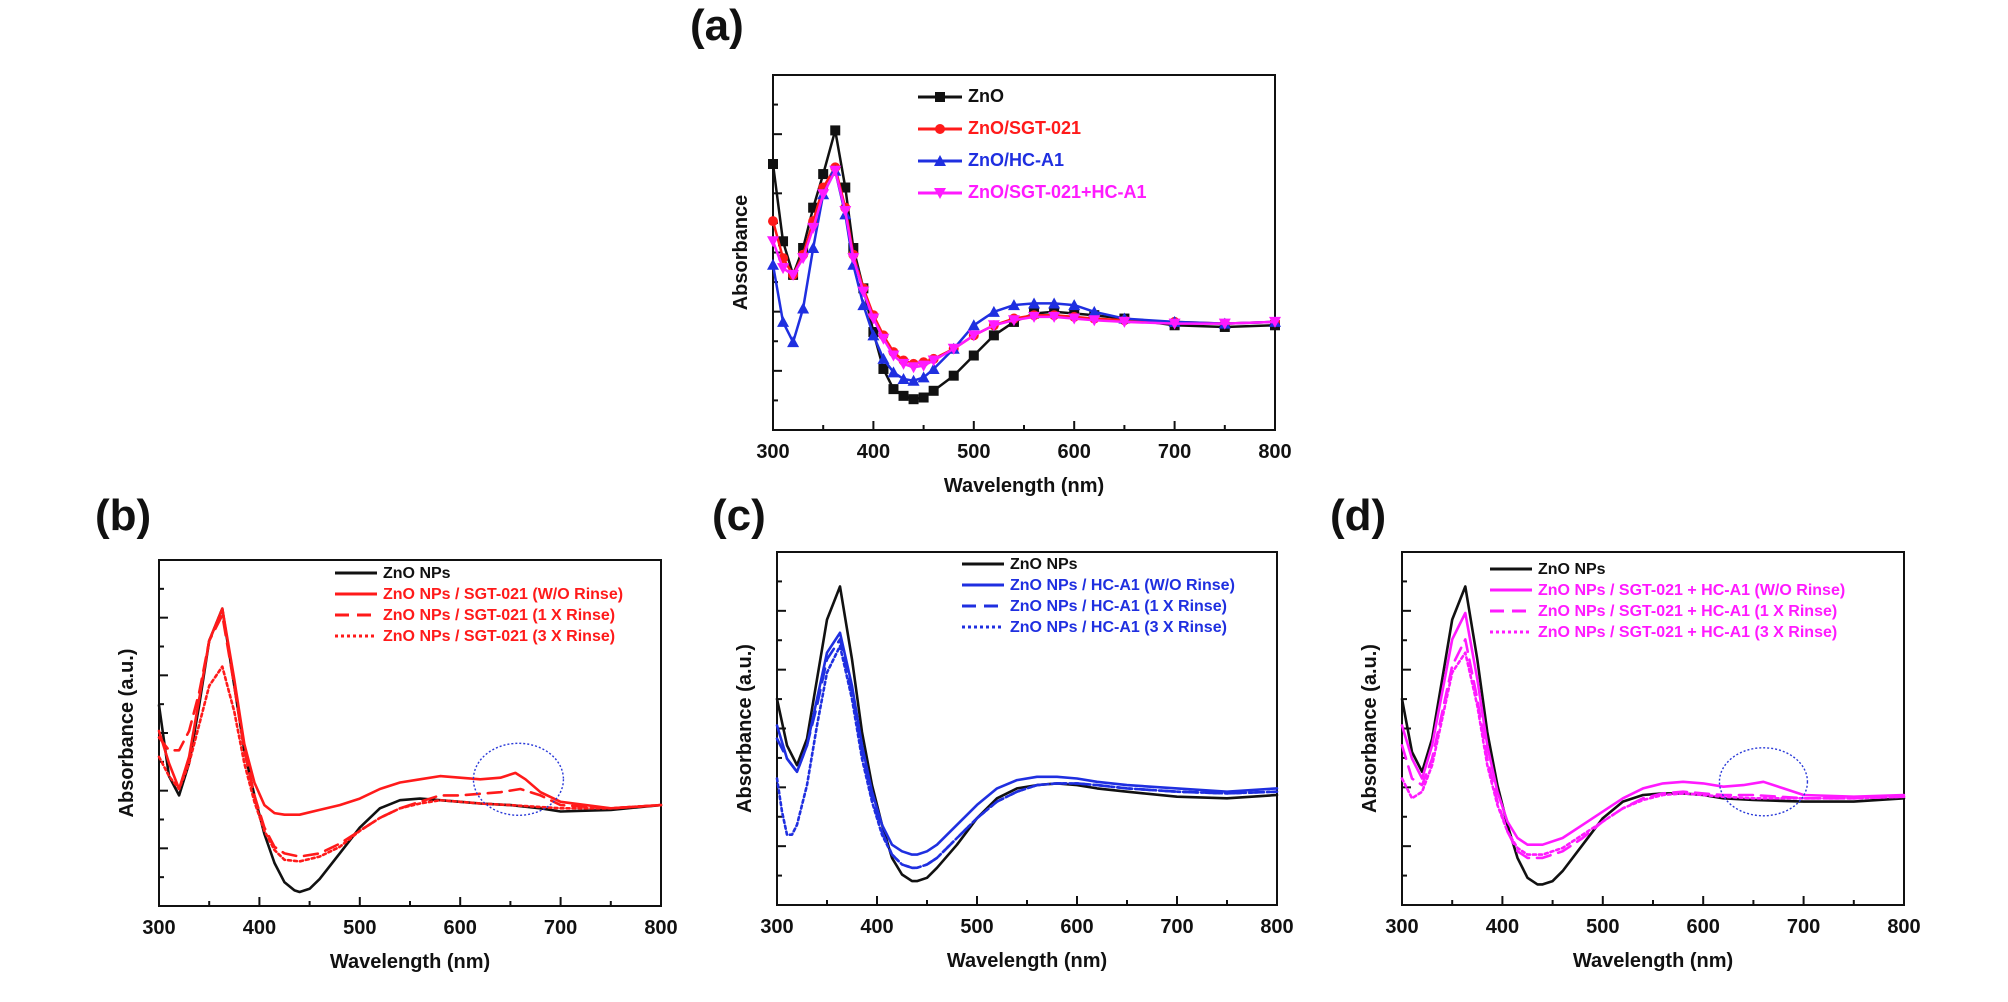 The height and width of the screenshot is (1002, 2008). Describe the element at coordinates (1016, 160) in the screenshot. I see `legend-label: ZnO/HC-A1` at that location.